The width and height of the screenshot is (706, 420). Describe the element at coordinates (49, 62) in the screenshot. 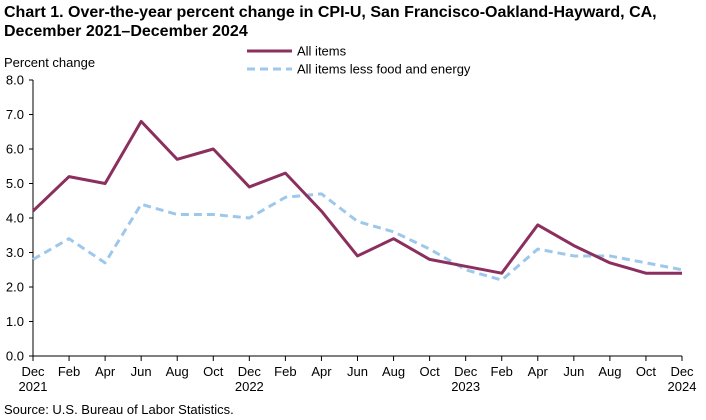

I see `y-axis-label: Percent change` at that location.